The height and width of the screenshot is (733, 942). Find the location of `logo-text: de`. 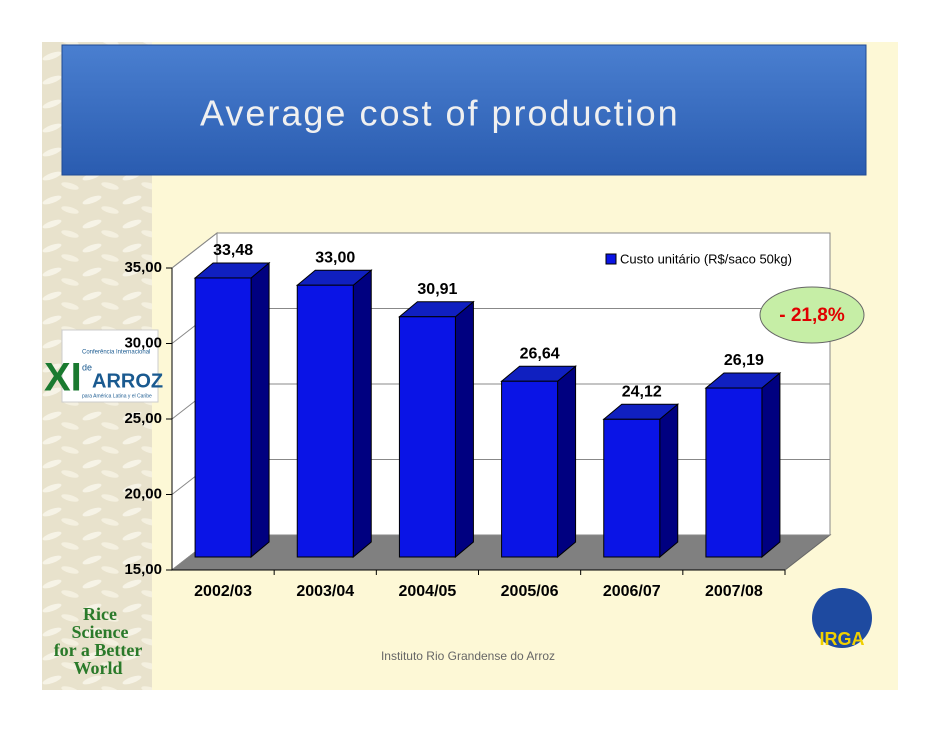

logo-text: de is located at coordinates (87, 367).